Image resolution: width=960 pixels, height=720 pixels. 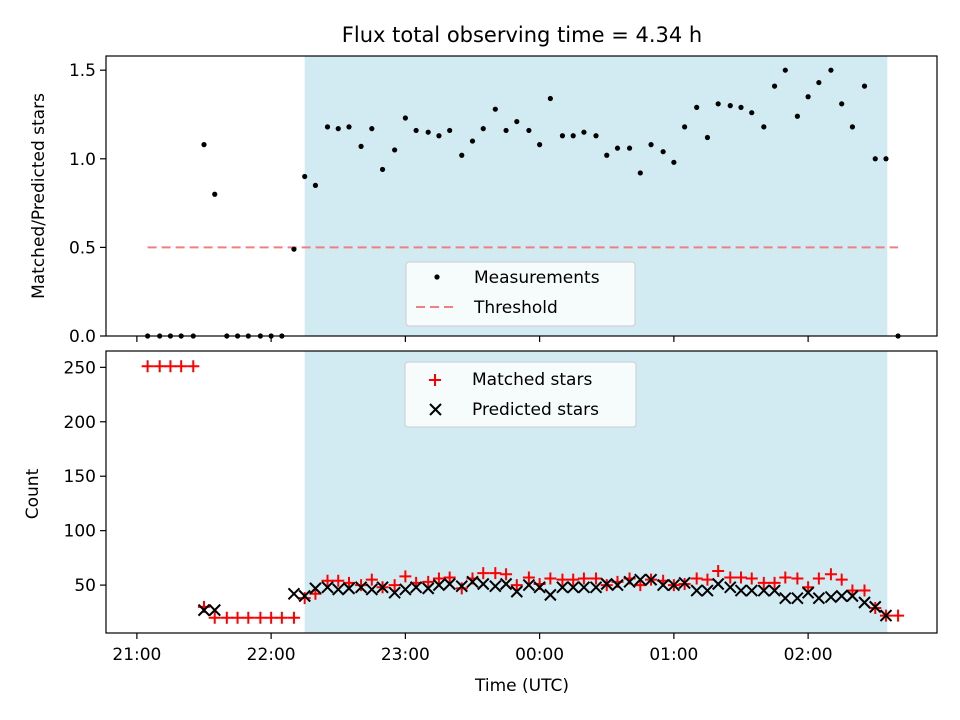 I want to click on y-tick-label: 0.5, so click(x=82, y=248).